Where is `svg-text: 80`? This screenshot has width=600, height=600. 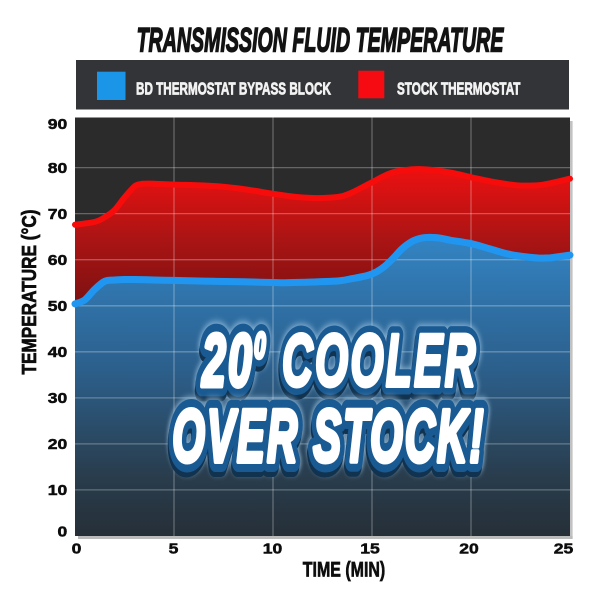 svg-text: 80 is located at coordinates (58, 168).